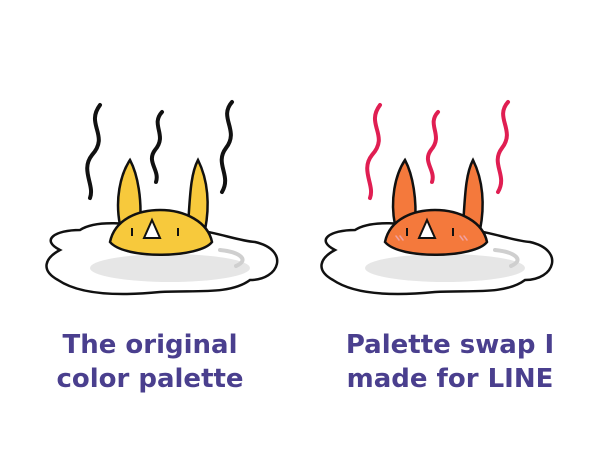 The image size is (600, 450). I want to click on caption-line-2: made for LINE, so click(450, 379).